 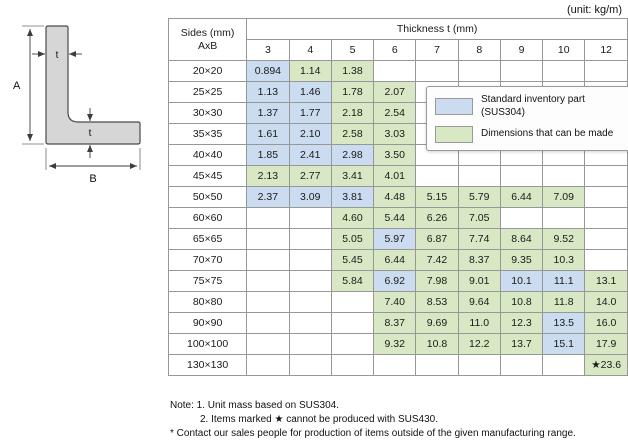 What do you see at coordinates (207, 113) in the screenshot?
I see `size-cell: 30×30` at bounding box center [207, 113].